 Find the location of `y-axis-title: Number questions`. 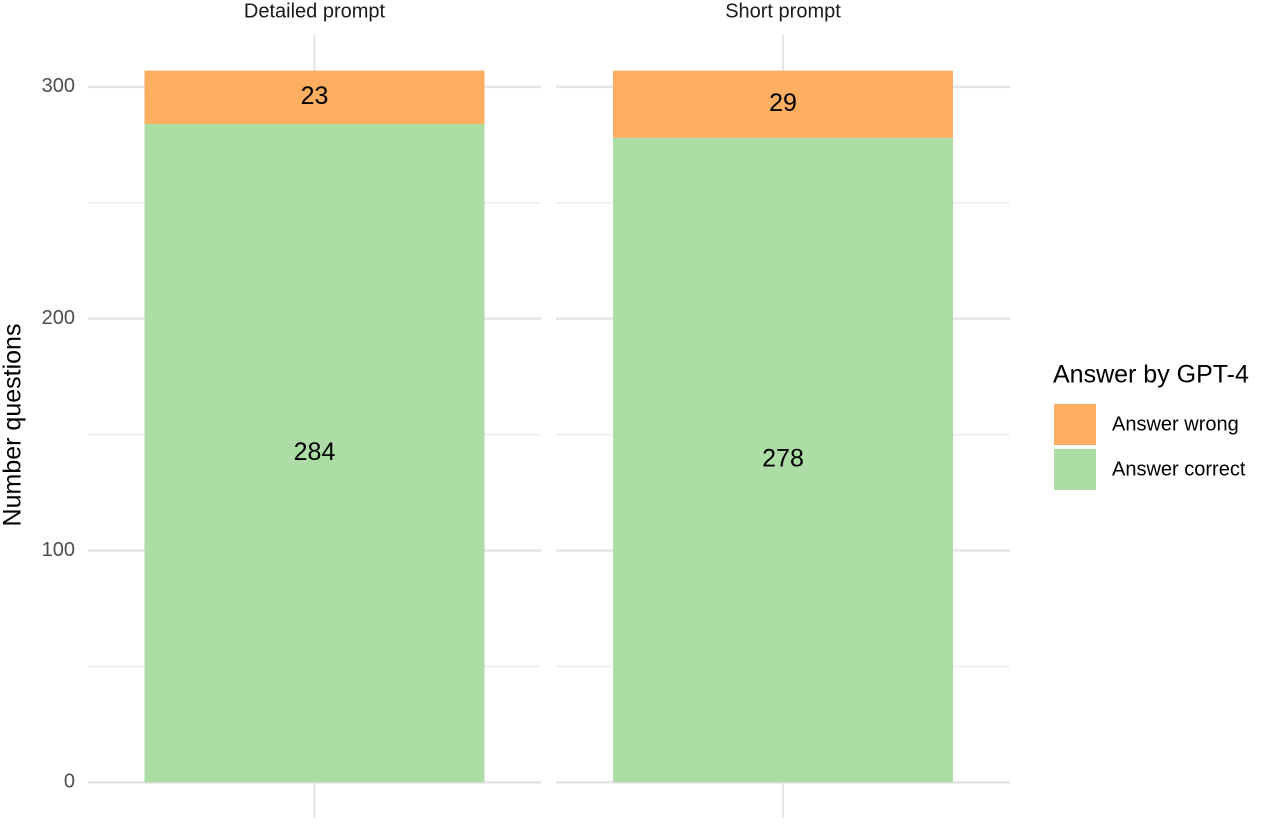

y-axis-title: Number questions is located at coordinates (13, 425).